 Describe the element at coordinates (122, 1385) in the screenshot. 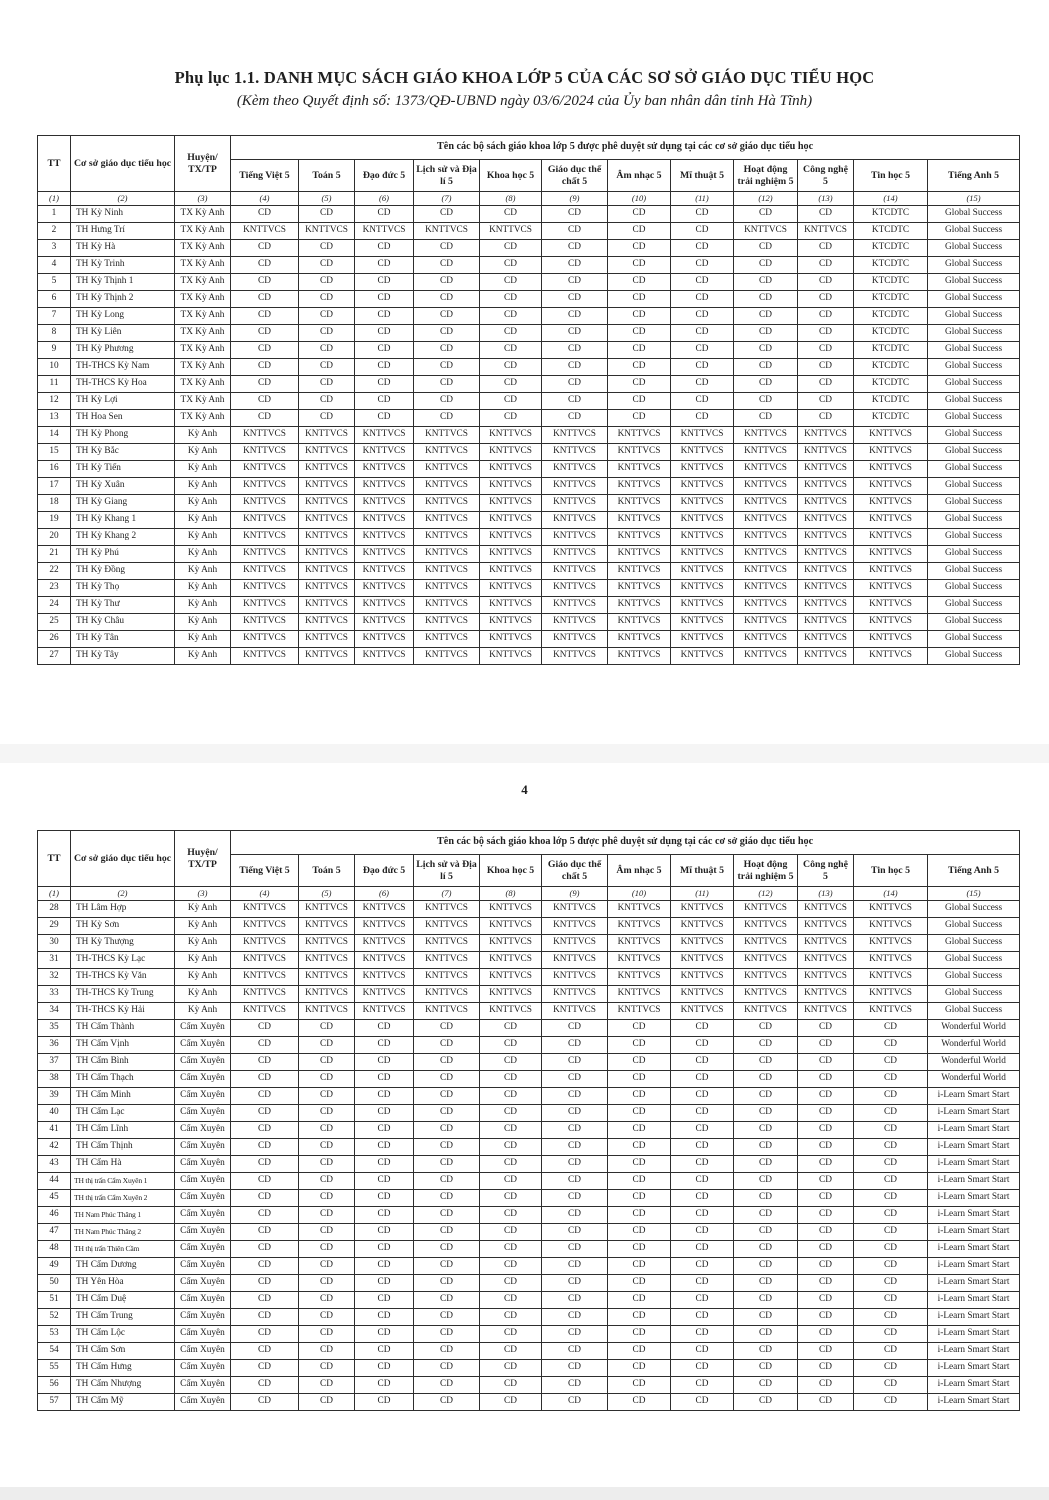

I see `cell-school-name: TH Cẩm Nhượng` at that location.